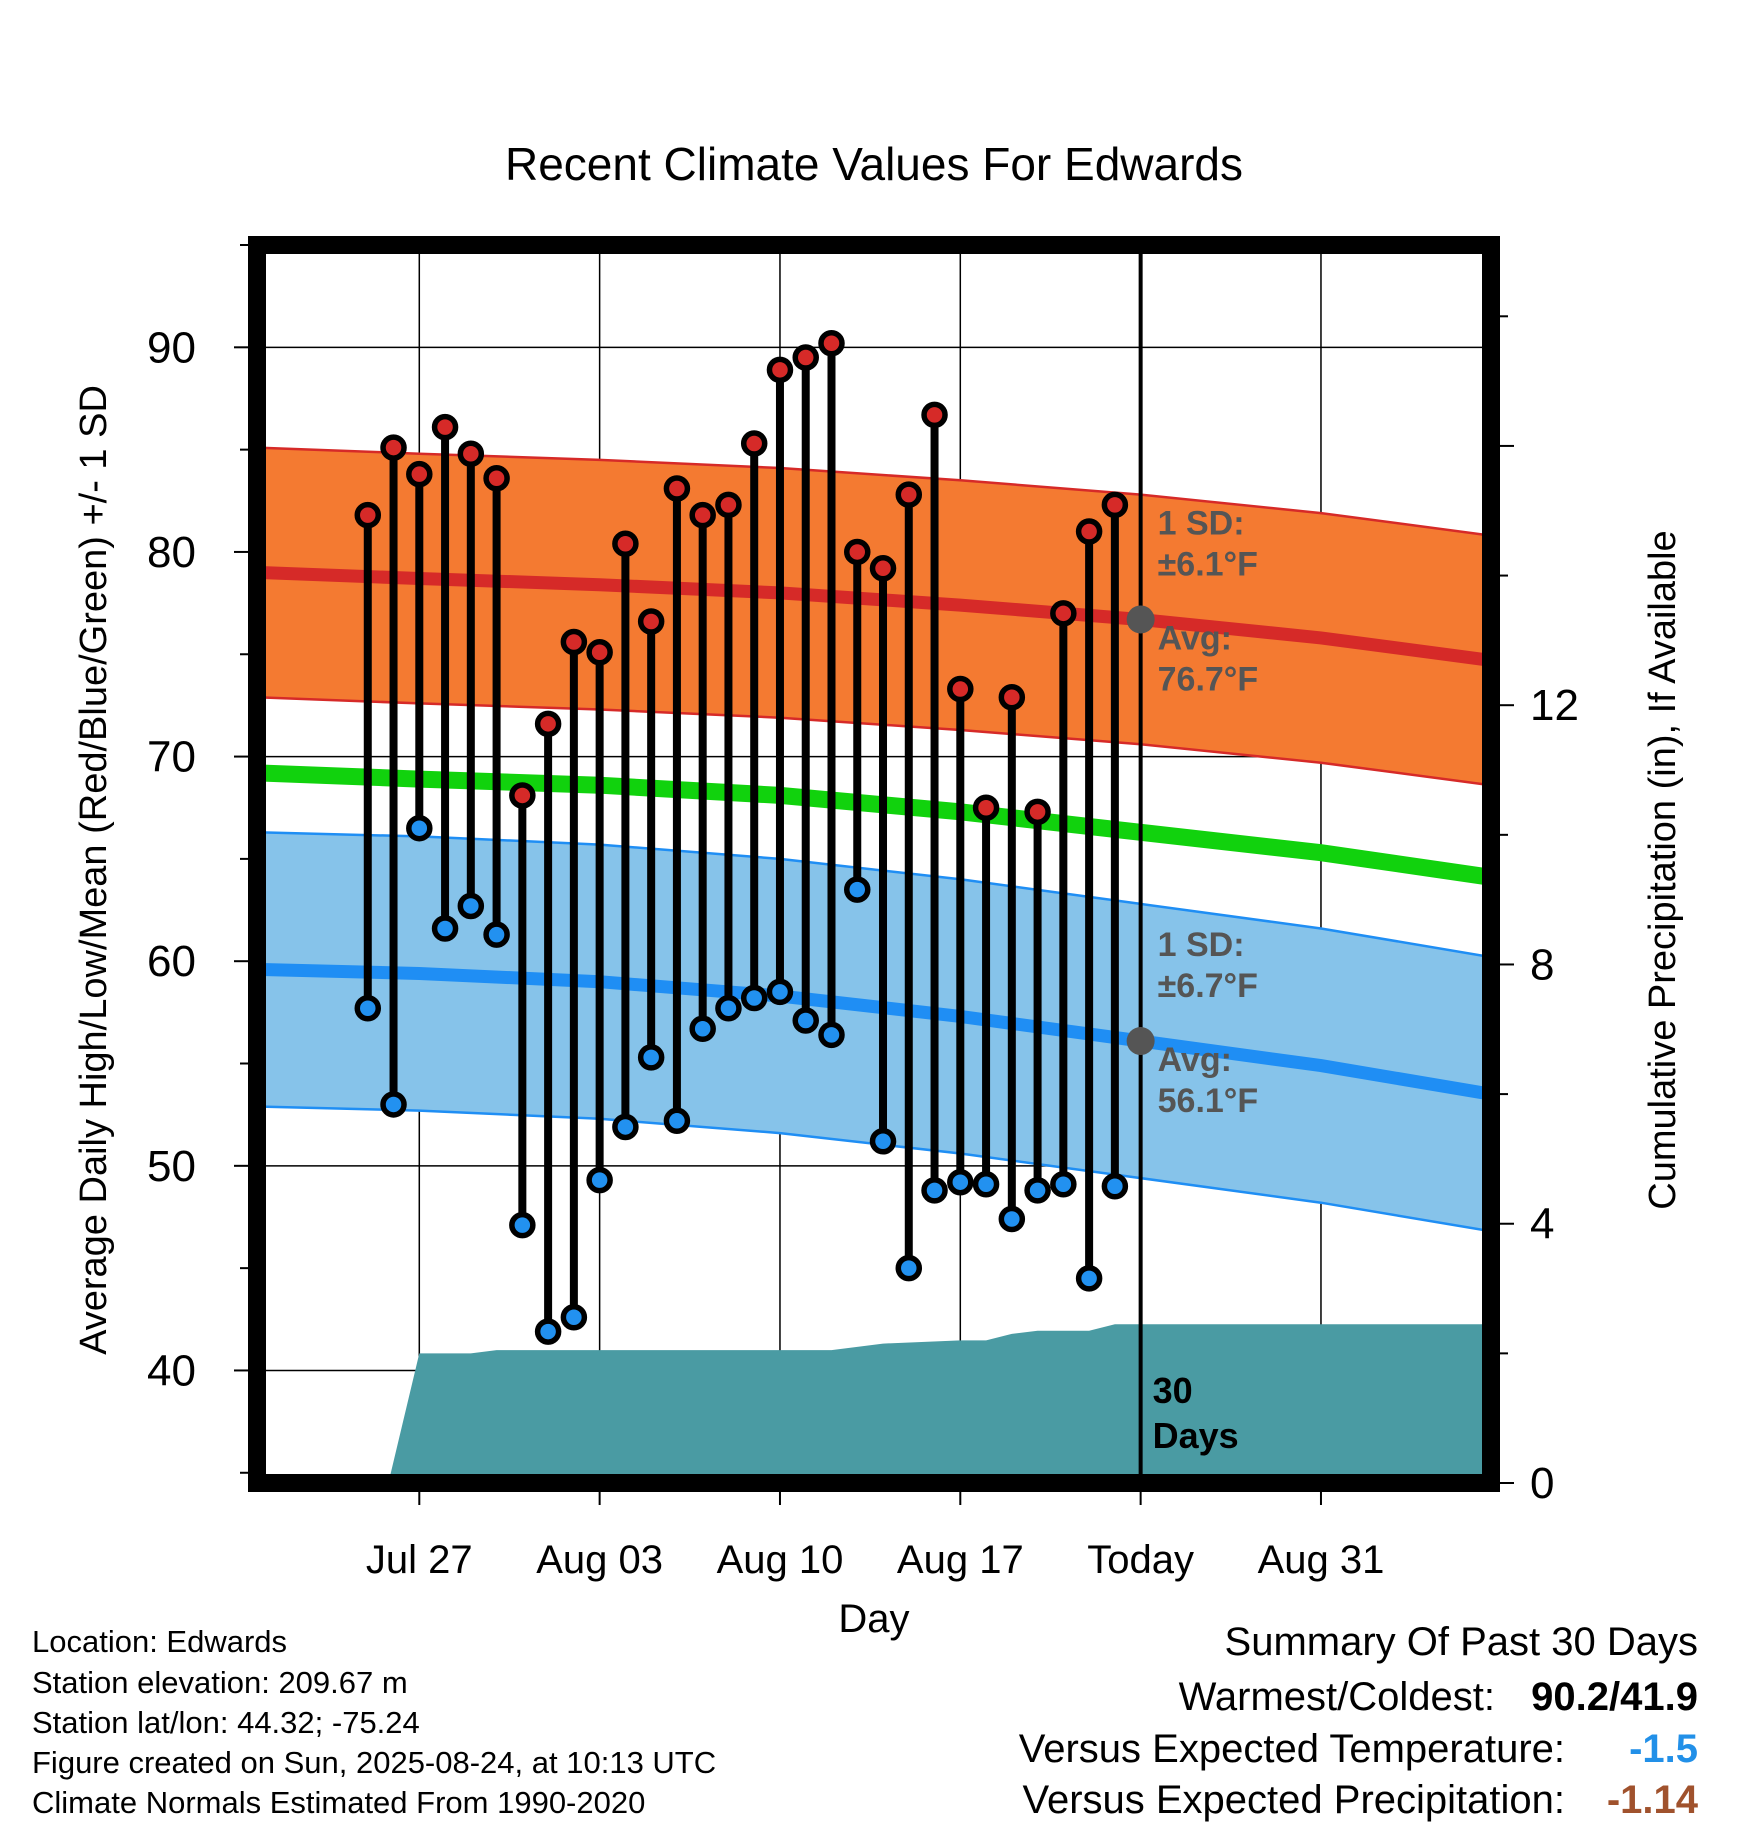 Image resolution: width=1748 pixels, height=1828 pixels. What do you see at coordinates (171, 961) in the screenshot?
I see `y-tick-label: 60` at bounding box center [171, 961].